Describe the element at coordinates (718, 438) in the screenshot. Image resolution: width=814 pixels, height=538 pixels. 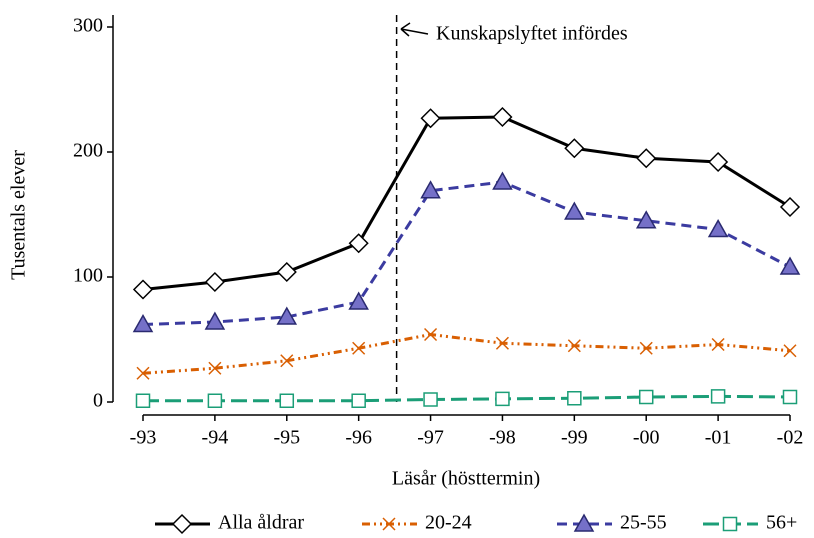
I see `x-tick-label: -01` at that location.